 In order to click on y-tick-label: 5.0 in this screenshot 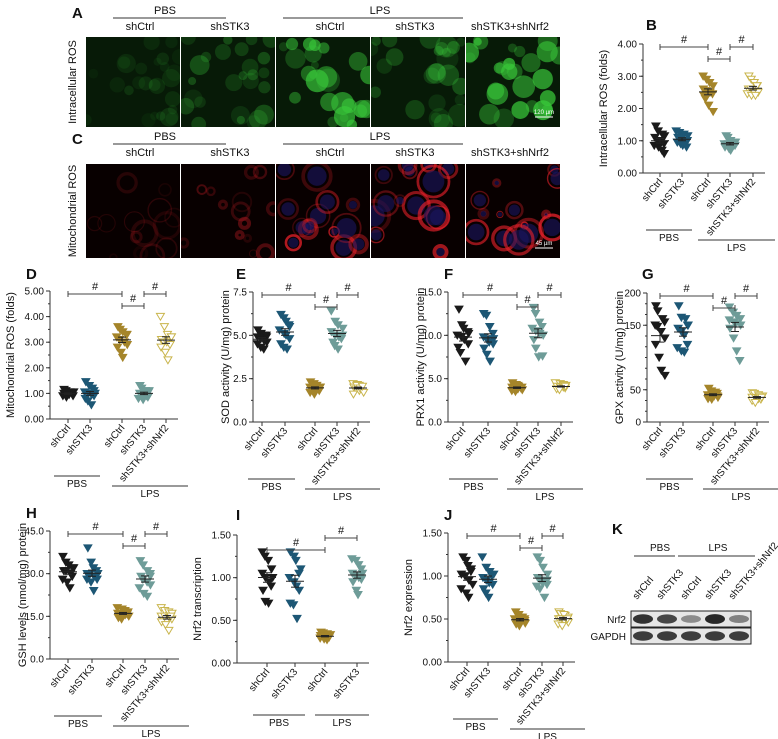, I will do `click(435, 379)`.